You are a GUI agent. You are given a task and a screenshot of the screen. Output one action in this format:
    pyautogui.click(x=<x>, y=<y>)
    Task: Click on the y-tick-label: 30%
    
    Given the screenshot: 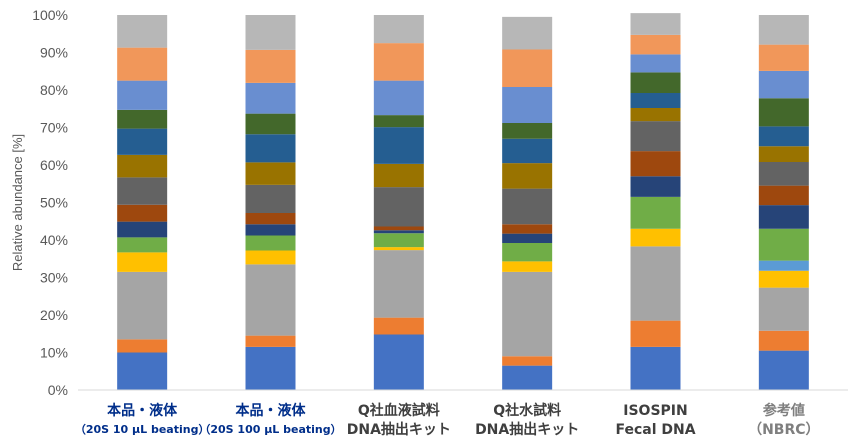 What is the action you would take?
    pyautogui.click(x=54, y=278)
    